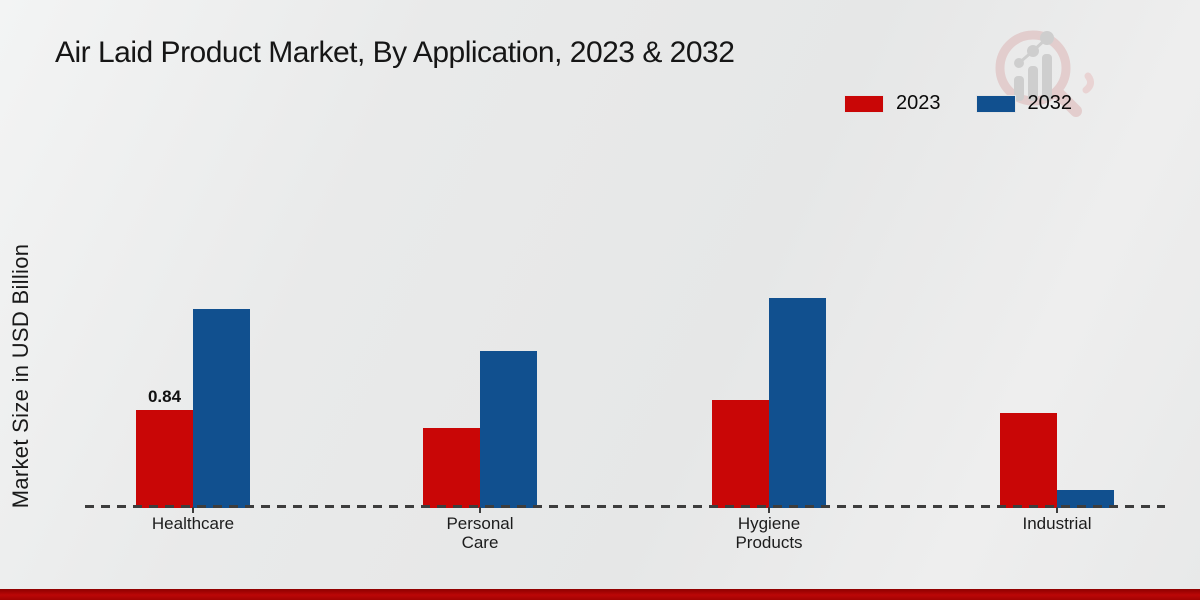 The image size is (1200, 600). Describe the element at coordinates (918, 103) in the screenshot. I see `legend-label: 2023` at that location.